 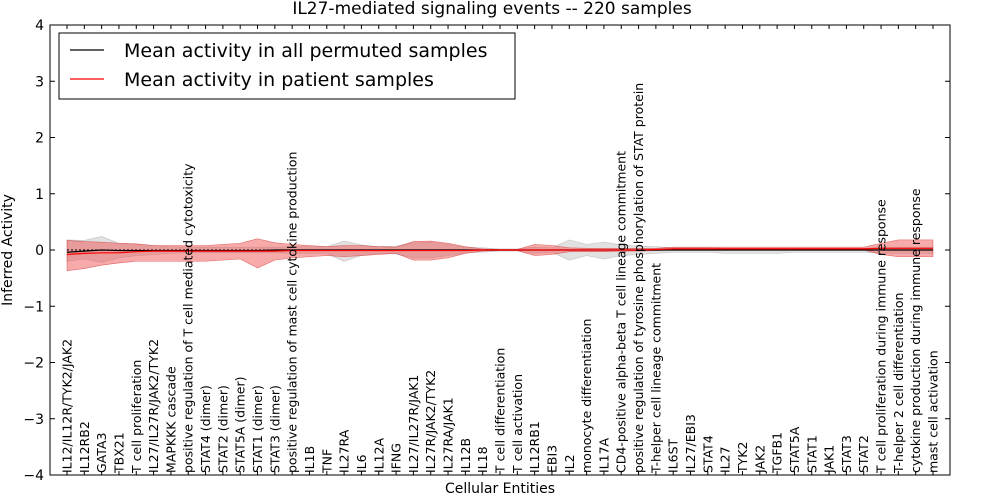 I want to click on y-tick-label: −4, so click(x=33, y=476).